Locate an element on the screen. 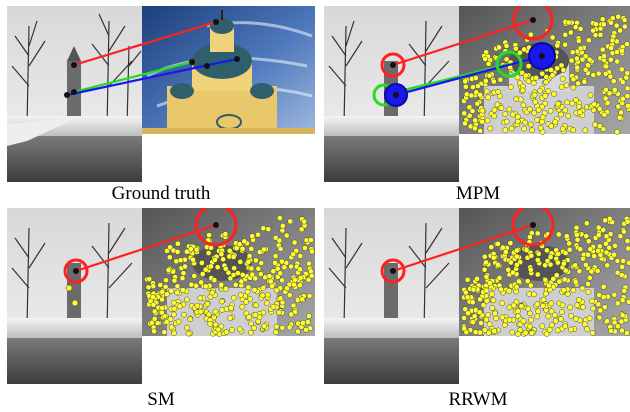  left-winter-scene is located at coordinates (74, 94).